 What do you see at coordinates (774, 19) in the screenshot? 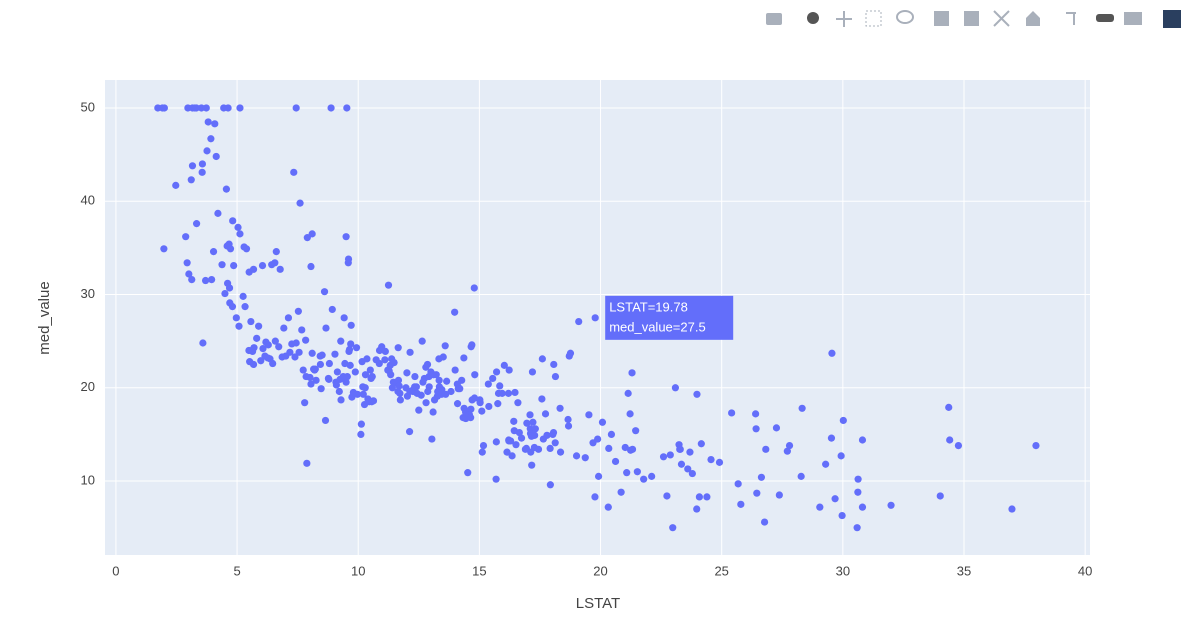
I see `camera-button` at bounding box center [774, 19].